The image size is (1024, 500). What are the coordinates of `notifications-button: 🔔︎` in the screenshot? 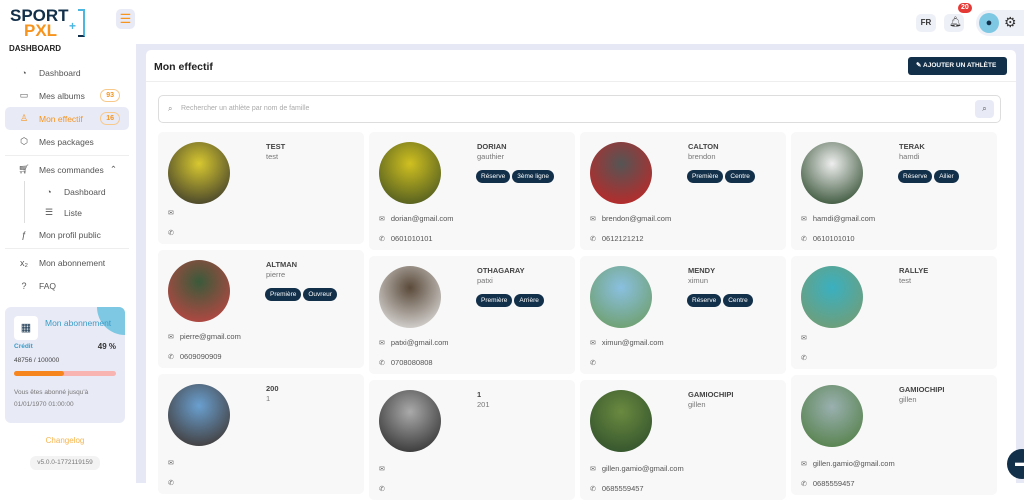 It's located at (954, 23).